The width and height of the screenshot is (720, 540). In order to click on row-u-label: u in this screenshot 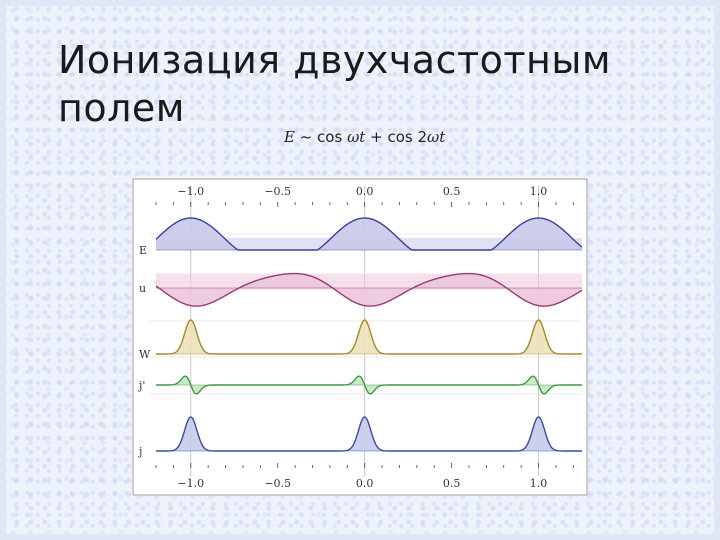, I will do `click(142, 288)`.